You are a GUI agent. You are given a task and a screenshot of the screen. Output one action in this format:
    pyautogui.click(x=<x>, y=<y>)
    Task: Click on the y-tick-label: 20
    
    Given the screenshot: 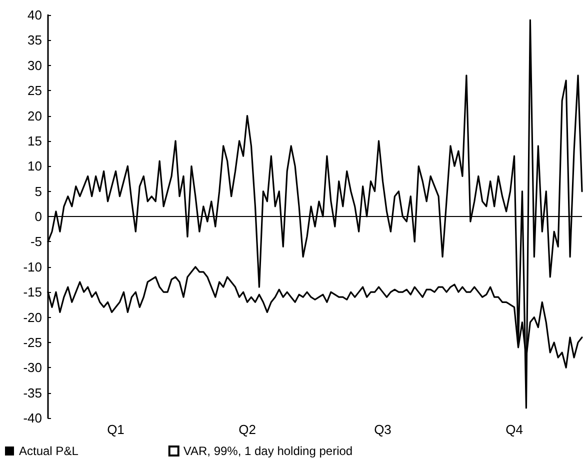 What is the action you would take?
    pyautogui.click(x=35, y=116)
    